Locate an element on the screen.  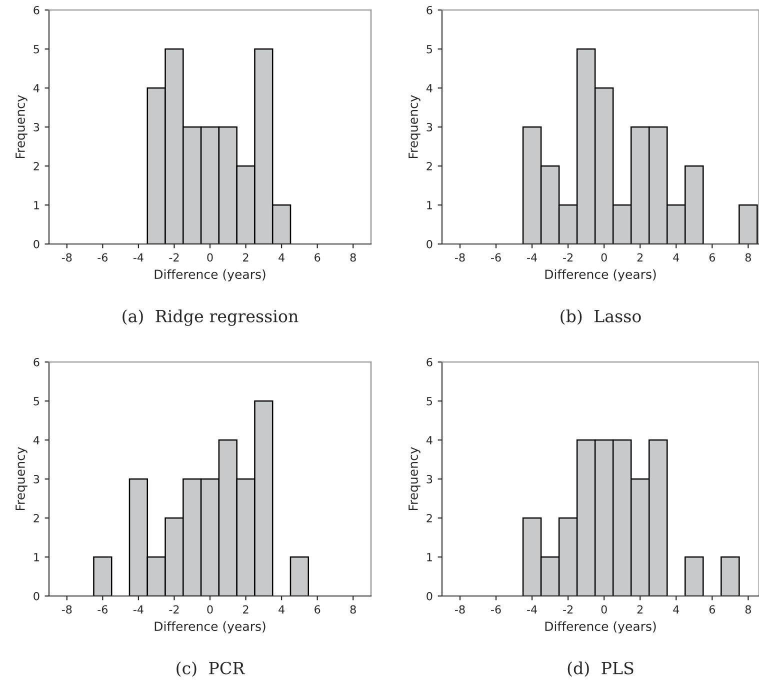
text: (d) PLS is located at coordinates (601, 669).